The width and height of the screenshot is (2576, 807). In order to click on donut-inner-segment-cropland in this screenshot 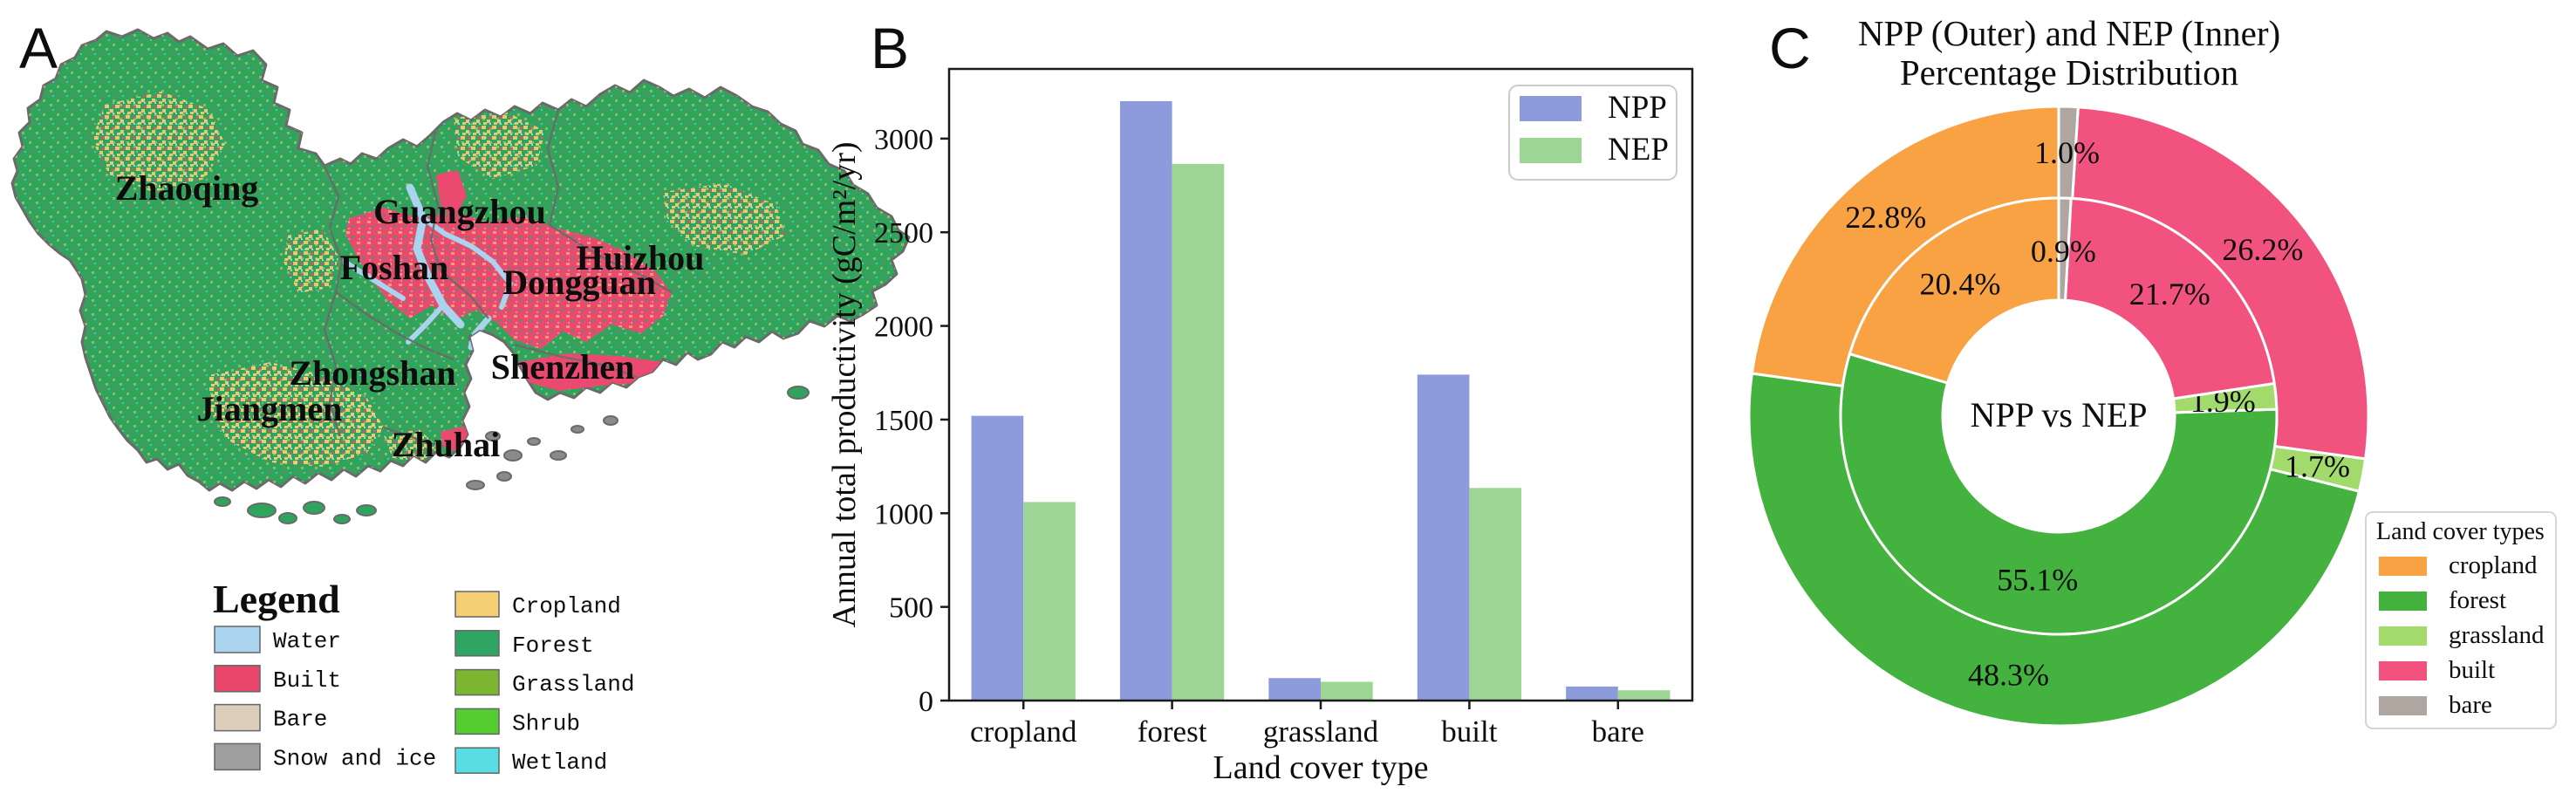, I will do `click(1954, 290)`.